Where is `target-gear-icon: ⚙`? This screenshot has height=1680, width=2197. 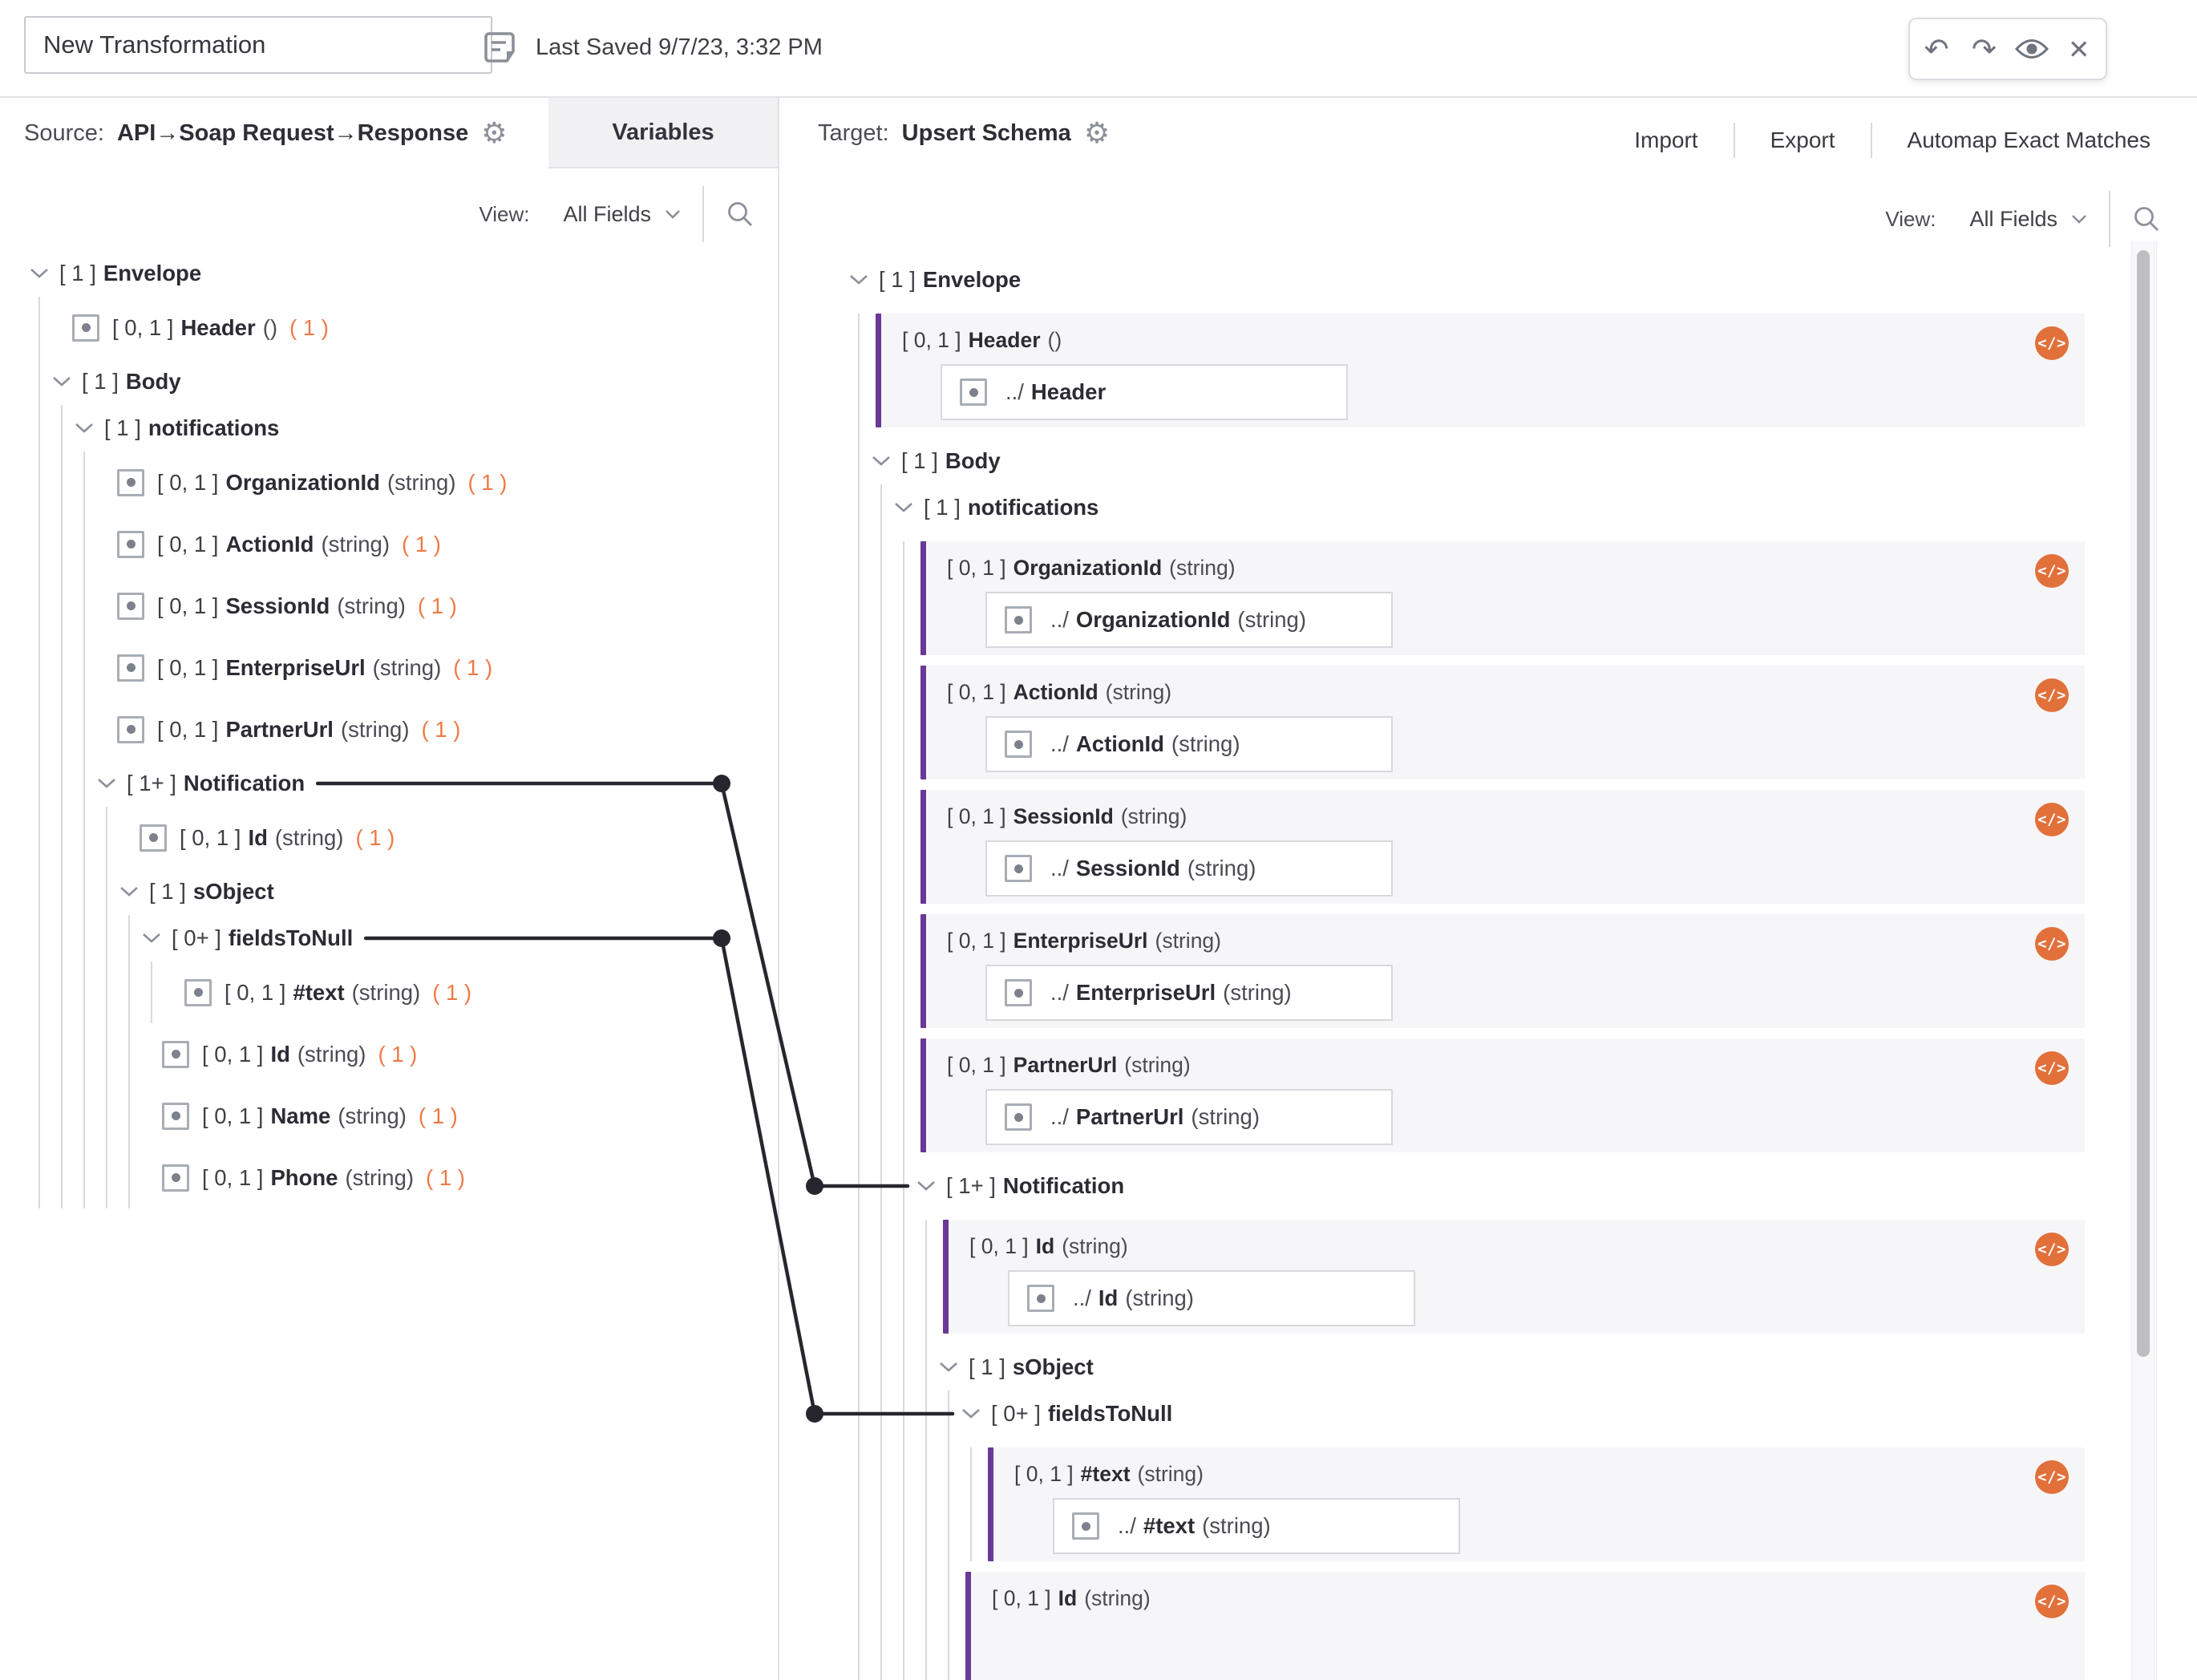 target-gear-icon: ⚙ is located at coordinates (1097, 132).